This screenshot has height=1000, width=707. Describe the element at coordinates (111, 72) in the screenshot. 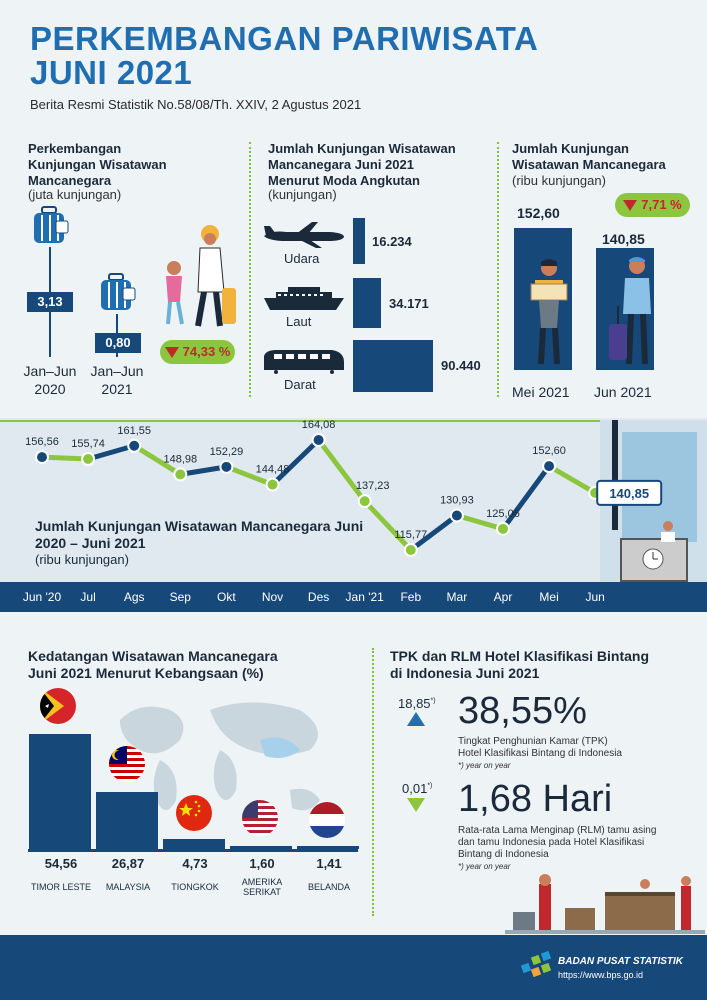

I see `title-line-2: JUNI 2021` at that location.